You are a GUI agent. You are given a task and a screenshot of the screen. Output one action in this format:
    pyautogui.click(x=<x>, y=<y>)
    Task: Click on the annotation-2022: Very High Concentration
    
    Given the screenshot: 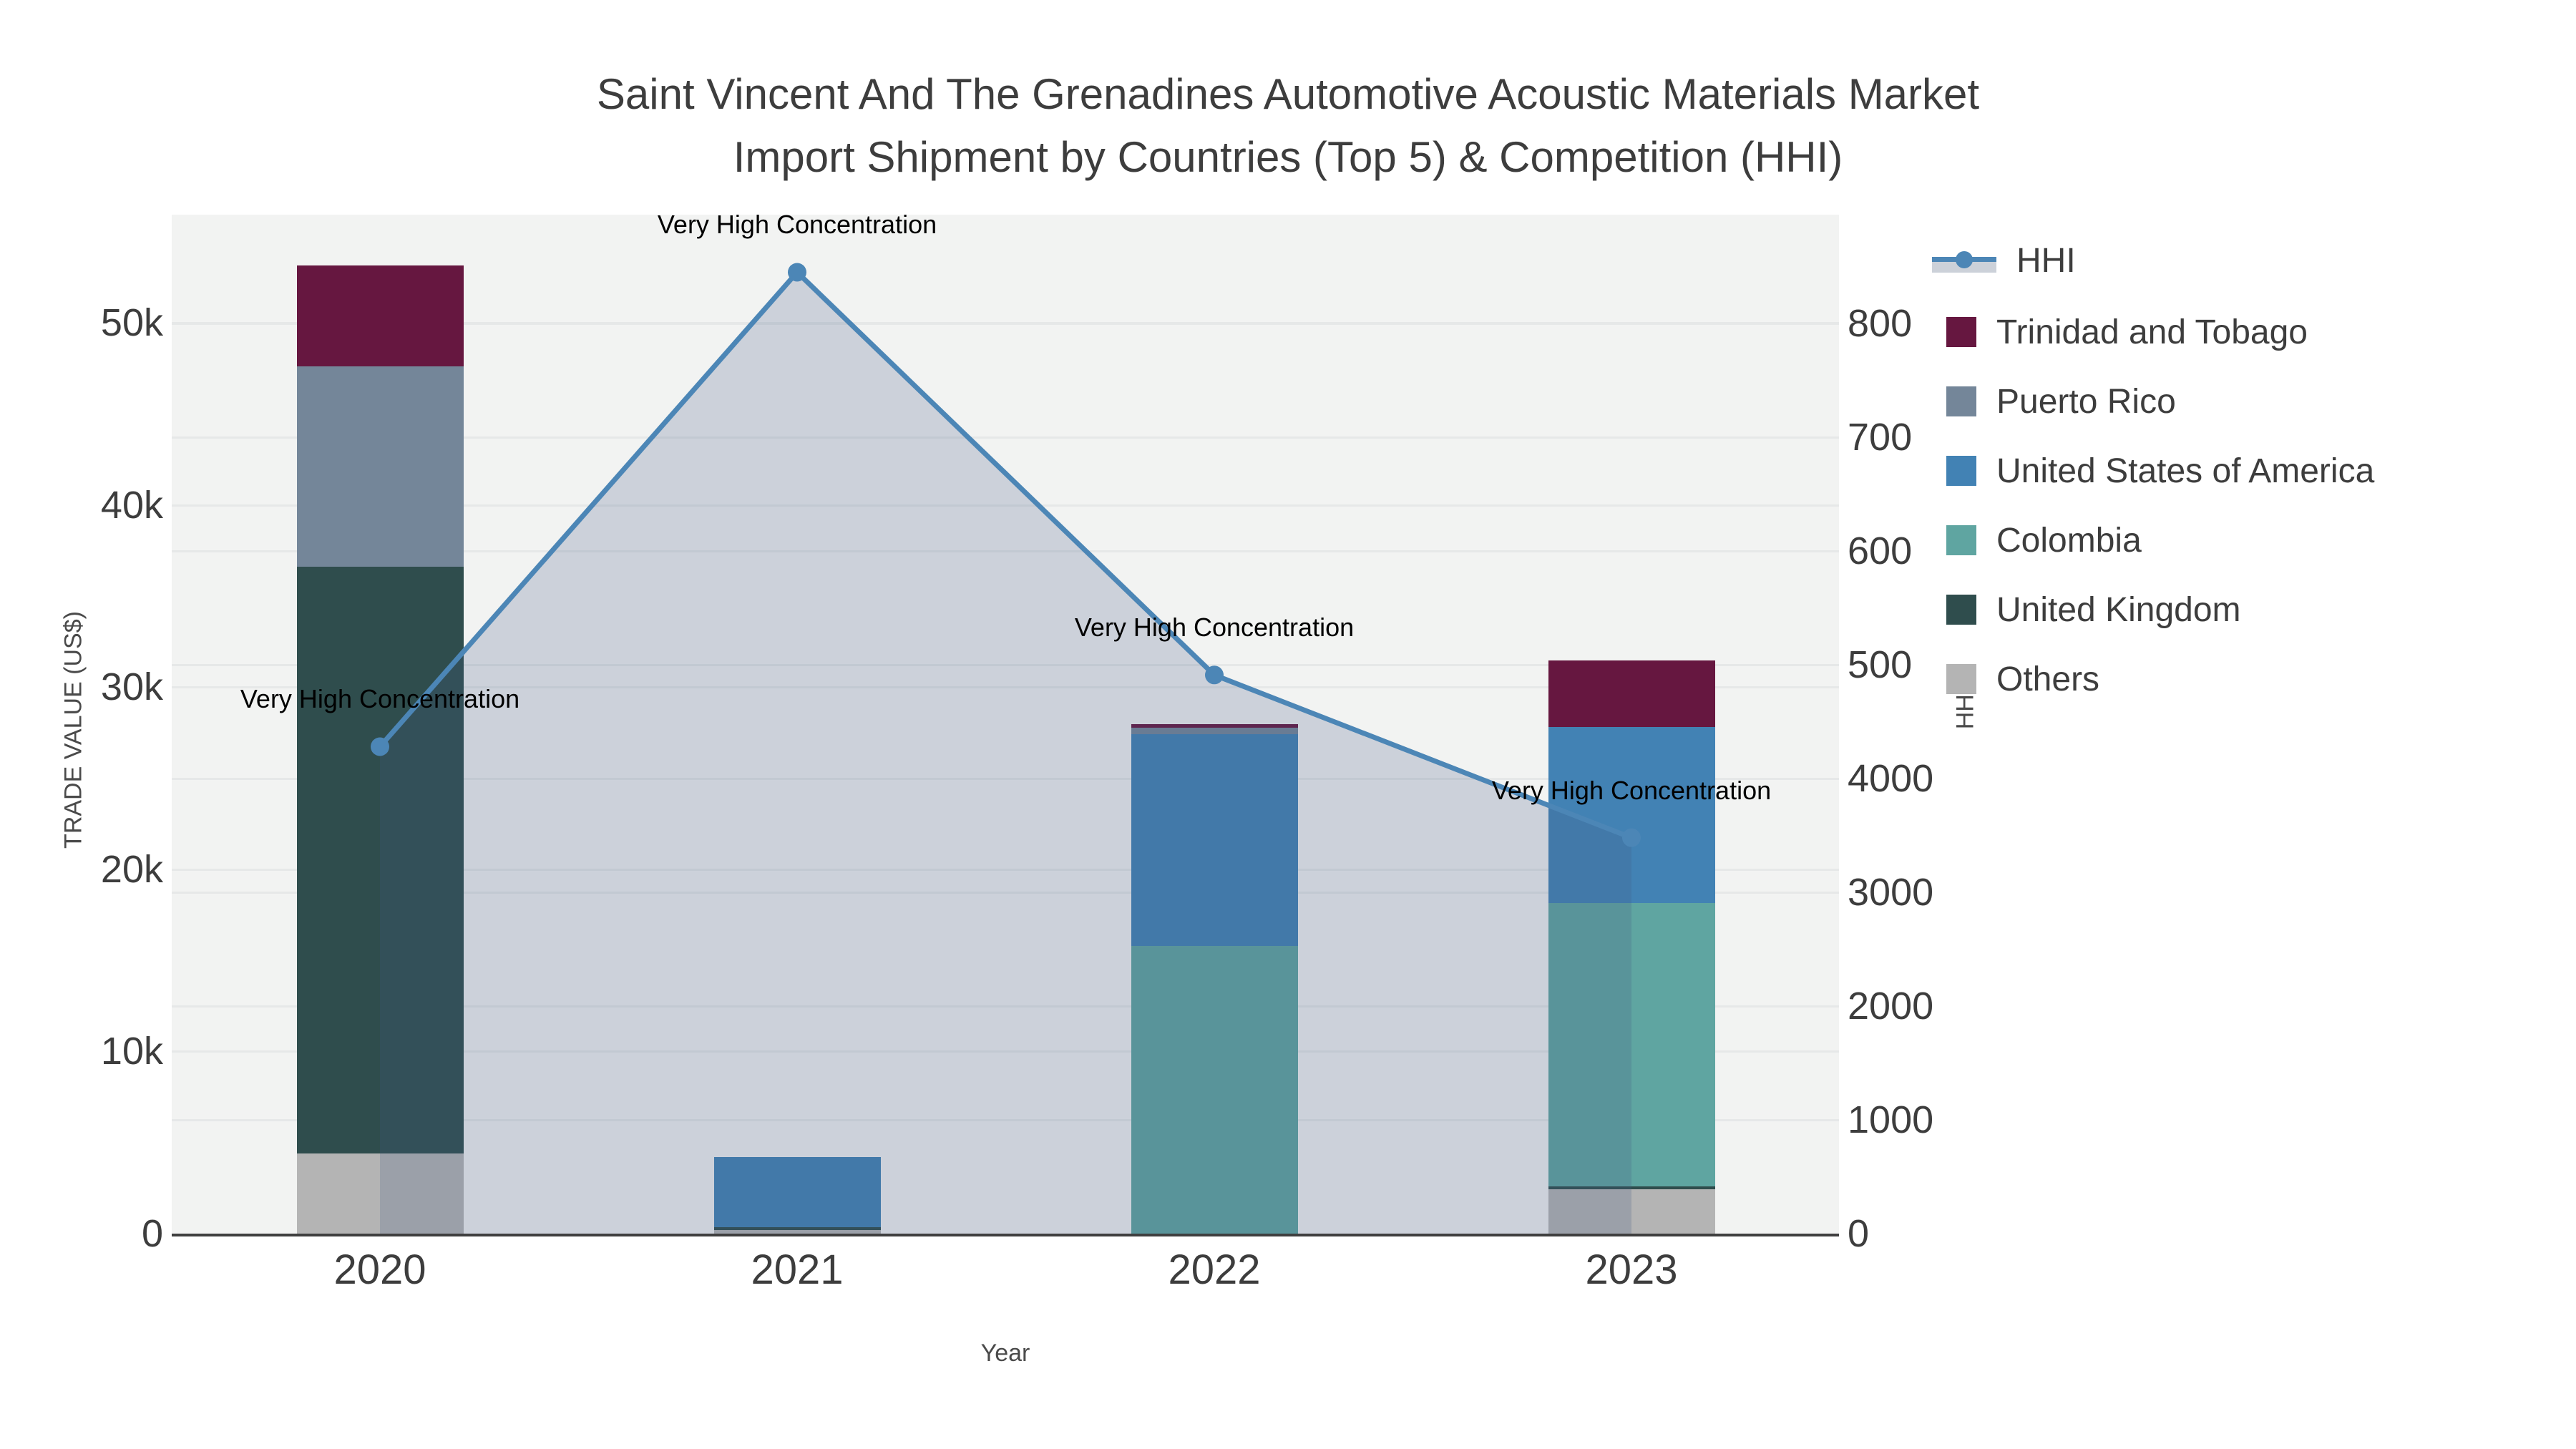 What is the action you would take?
    pyautogui.click(x=1214, y=628)
    